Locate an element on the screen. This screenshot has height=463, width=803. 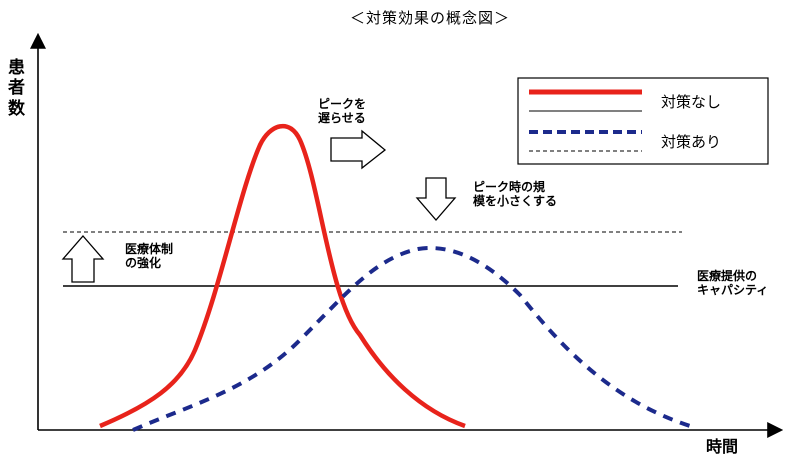
annotation-delay-peak-line1: ピークを is located at coordinates (342, 104).